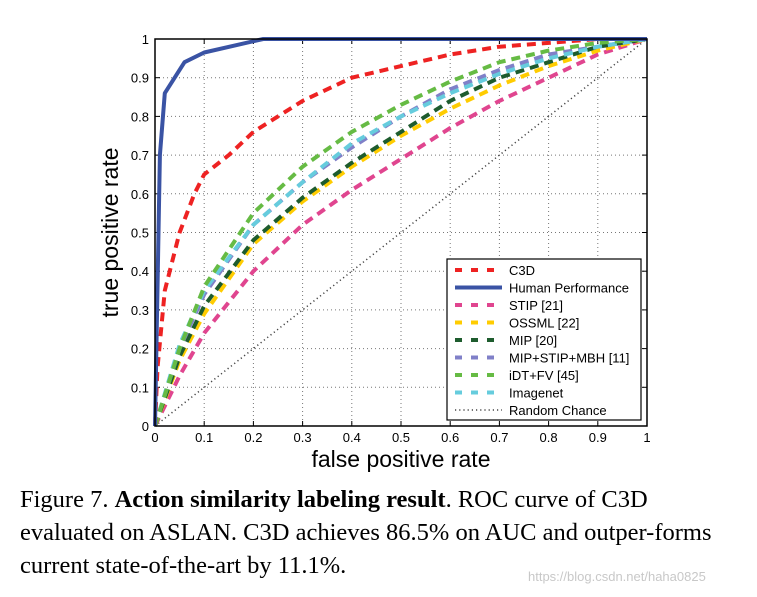  What do you see at coordinates (536, 305) in the screenshot?
I see `legend-label: STIP [21]` at bounding box center [536, 305].